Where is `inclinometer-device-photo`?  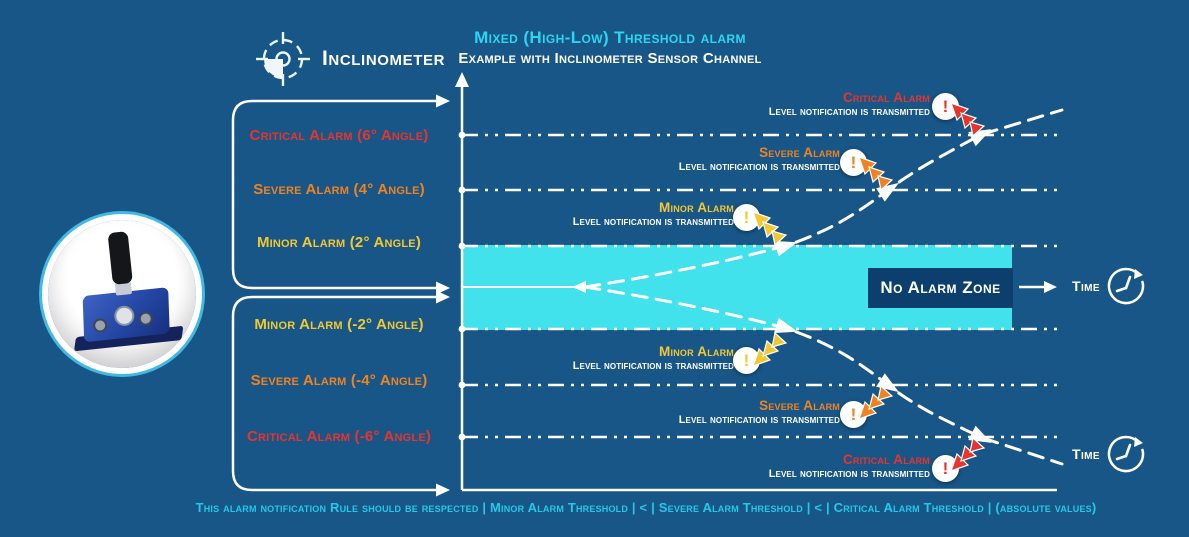
inclinometer-device-photo is located at coordinates (122, 294).